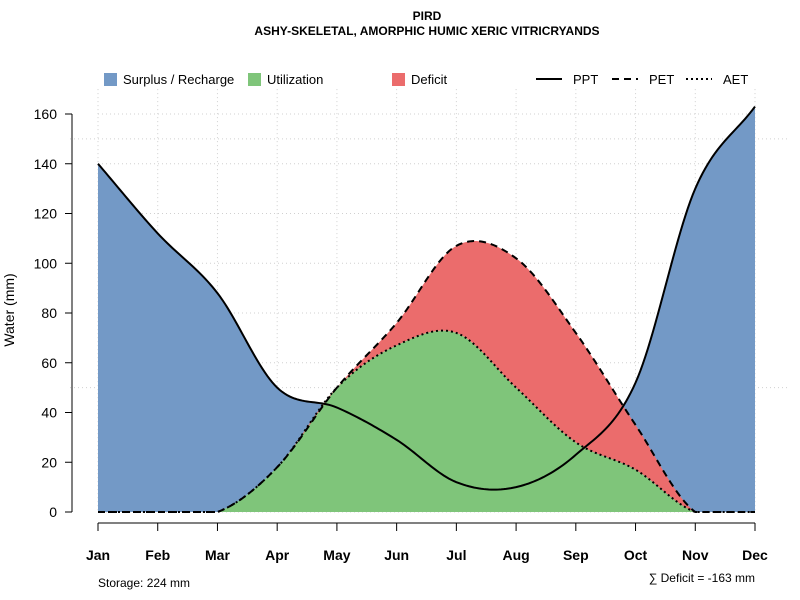  I want to click on x-tick-label: Oct, so click(636, 555).